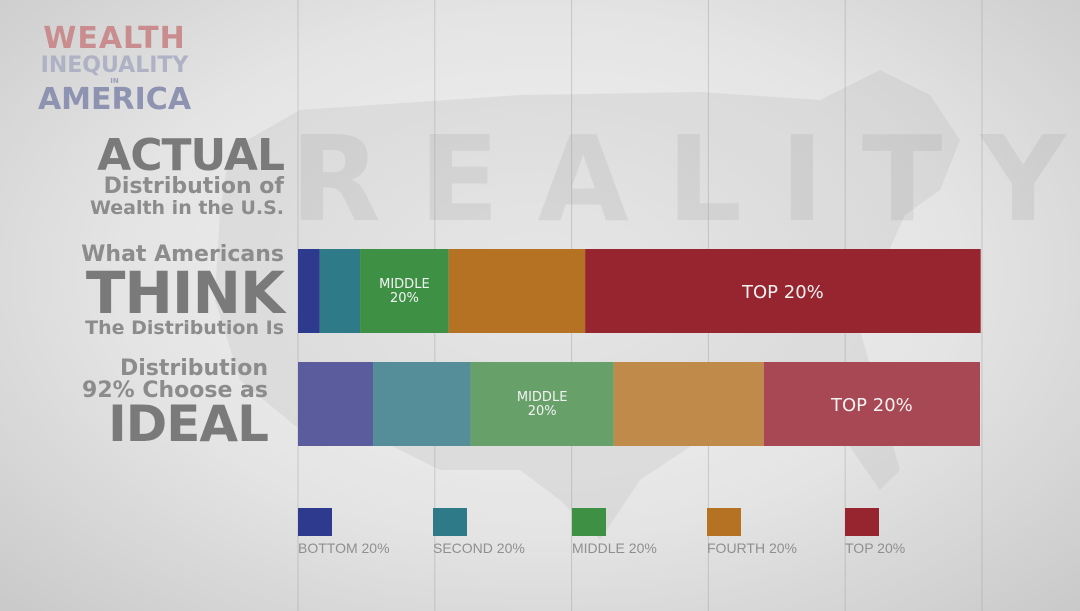 This screenshot has width=1080, height=611. Describe the element at coordinates (114, 99) in the screenshot. I see `logo-line-4: AMERICA` at that location.